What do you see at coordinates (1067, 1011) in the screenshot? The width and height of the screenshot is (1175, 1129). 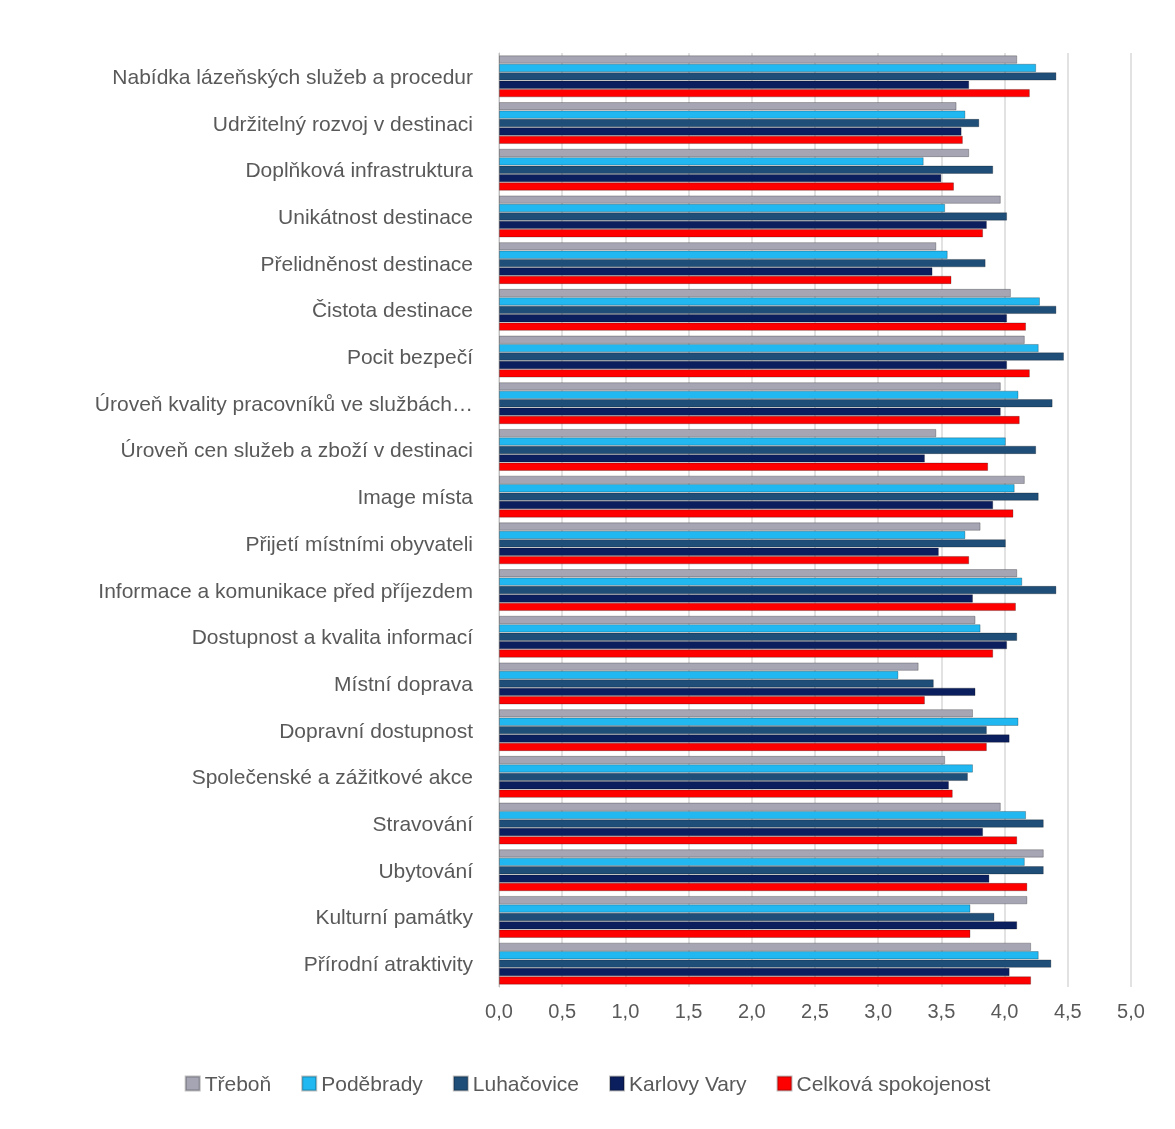 I see `x-tick-label: 4,5` at bounding box center [1067, 1011].